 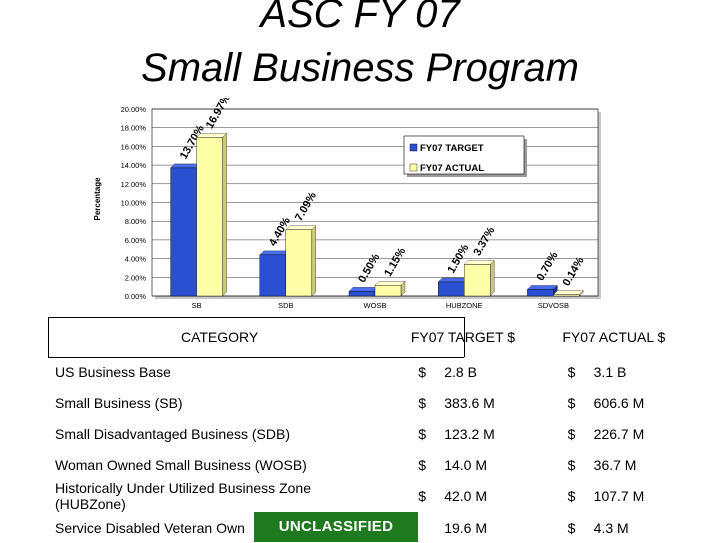 What do you see at coordinates (48, 337) in the screenshot?
I see `table-frame-left` at bounding box center [48, 337].